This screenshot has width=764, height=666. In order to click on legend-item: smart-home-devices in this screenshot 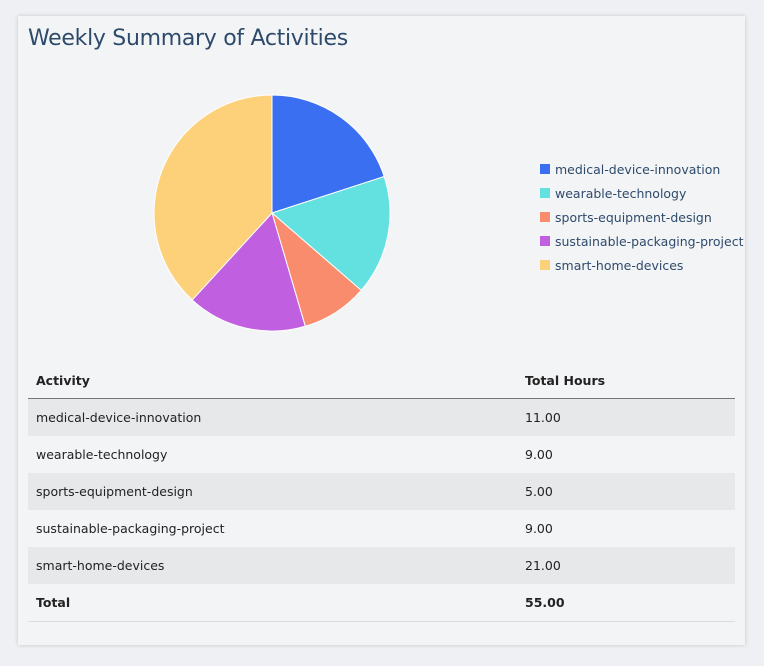, I will do `click(641, 265)`.